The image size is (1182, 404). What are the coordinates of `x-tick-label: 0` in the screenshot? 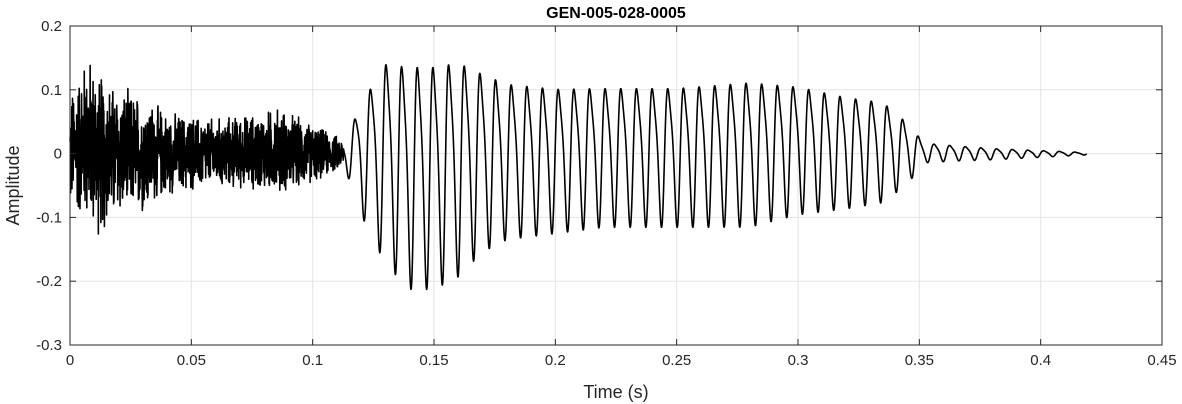 It's located at (70, 360).